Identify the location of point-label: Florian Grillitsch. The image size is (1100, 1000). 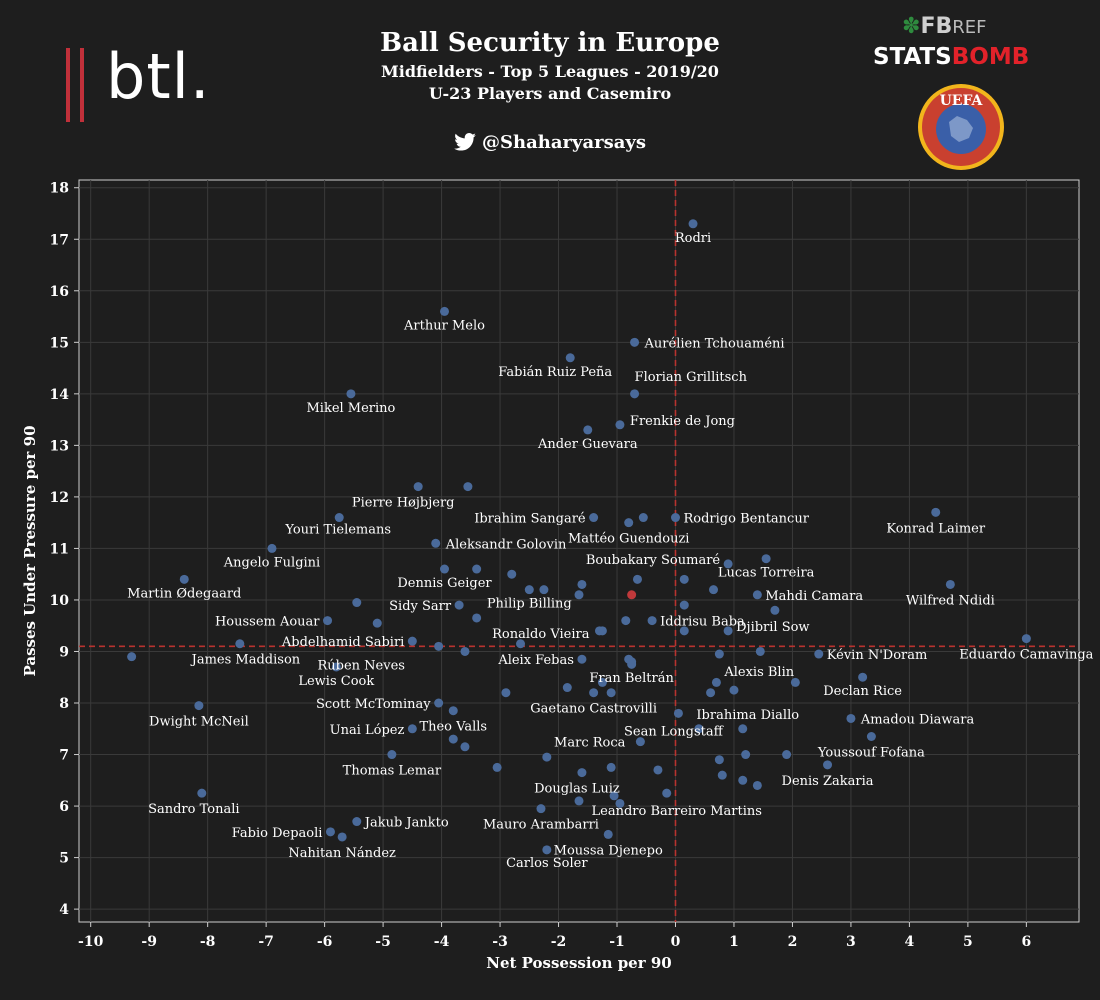
(691, 377).